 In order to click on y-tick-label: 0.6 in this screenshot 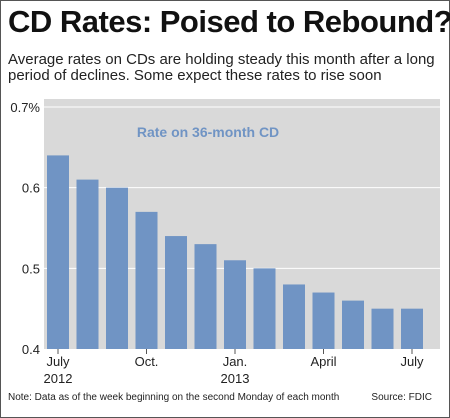, I will do `click(31, 188)`.